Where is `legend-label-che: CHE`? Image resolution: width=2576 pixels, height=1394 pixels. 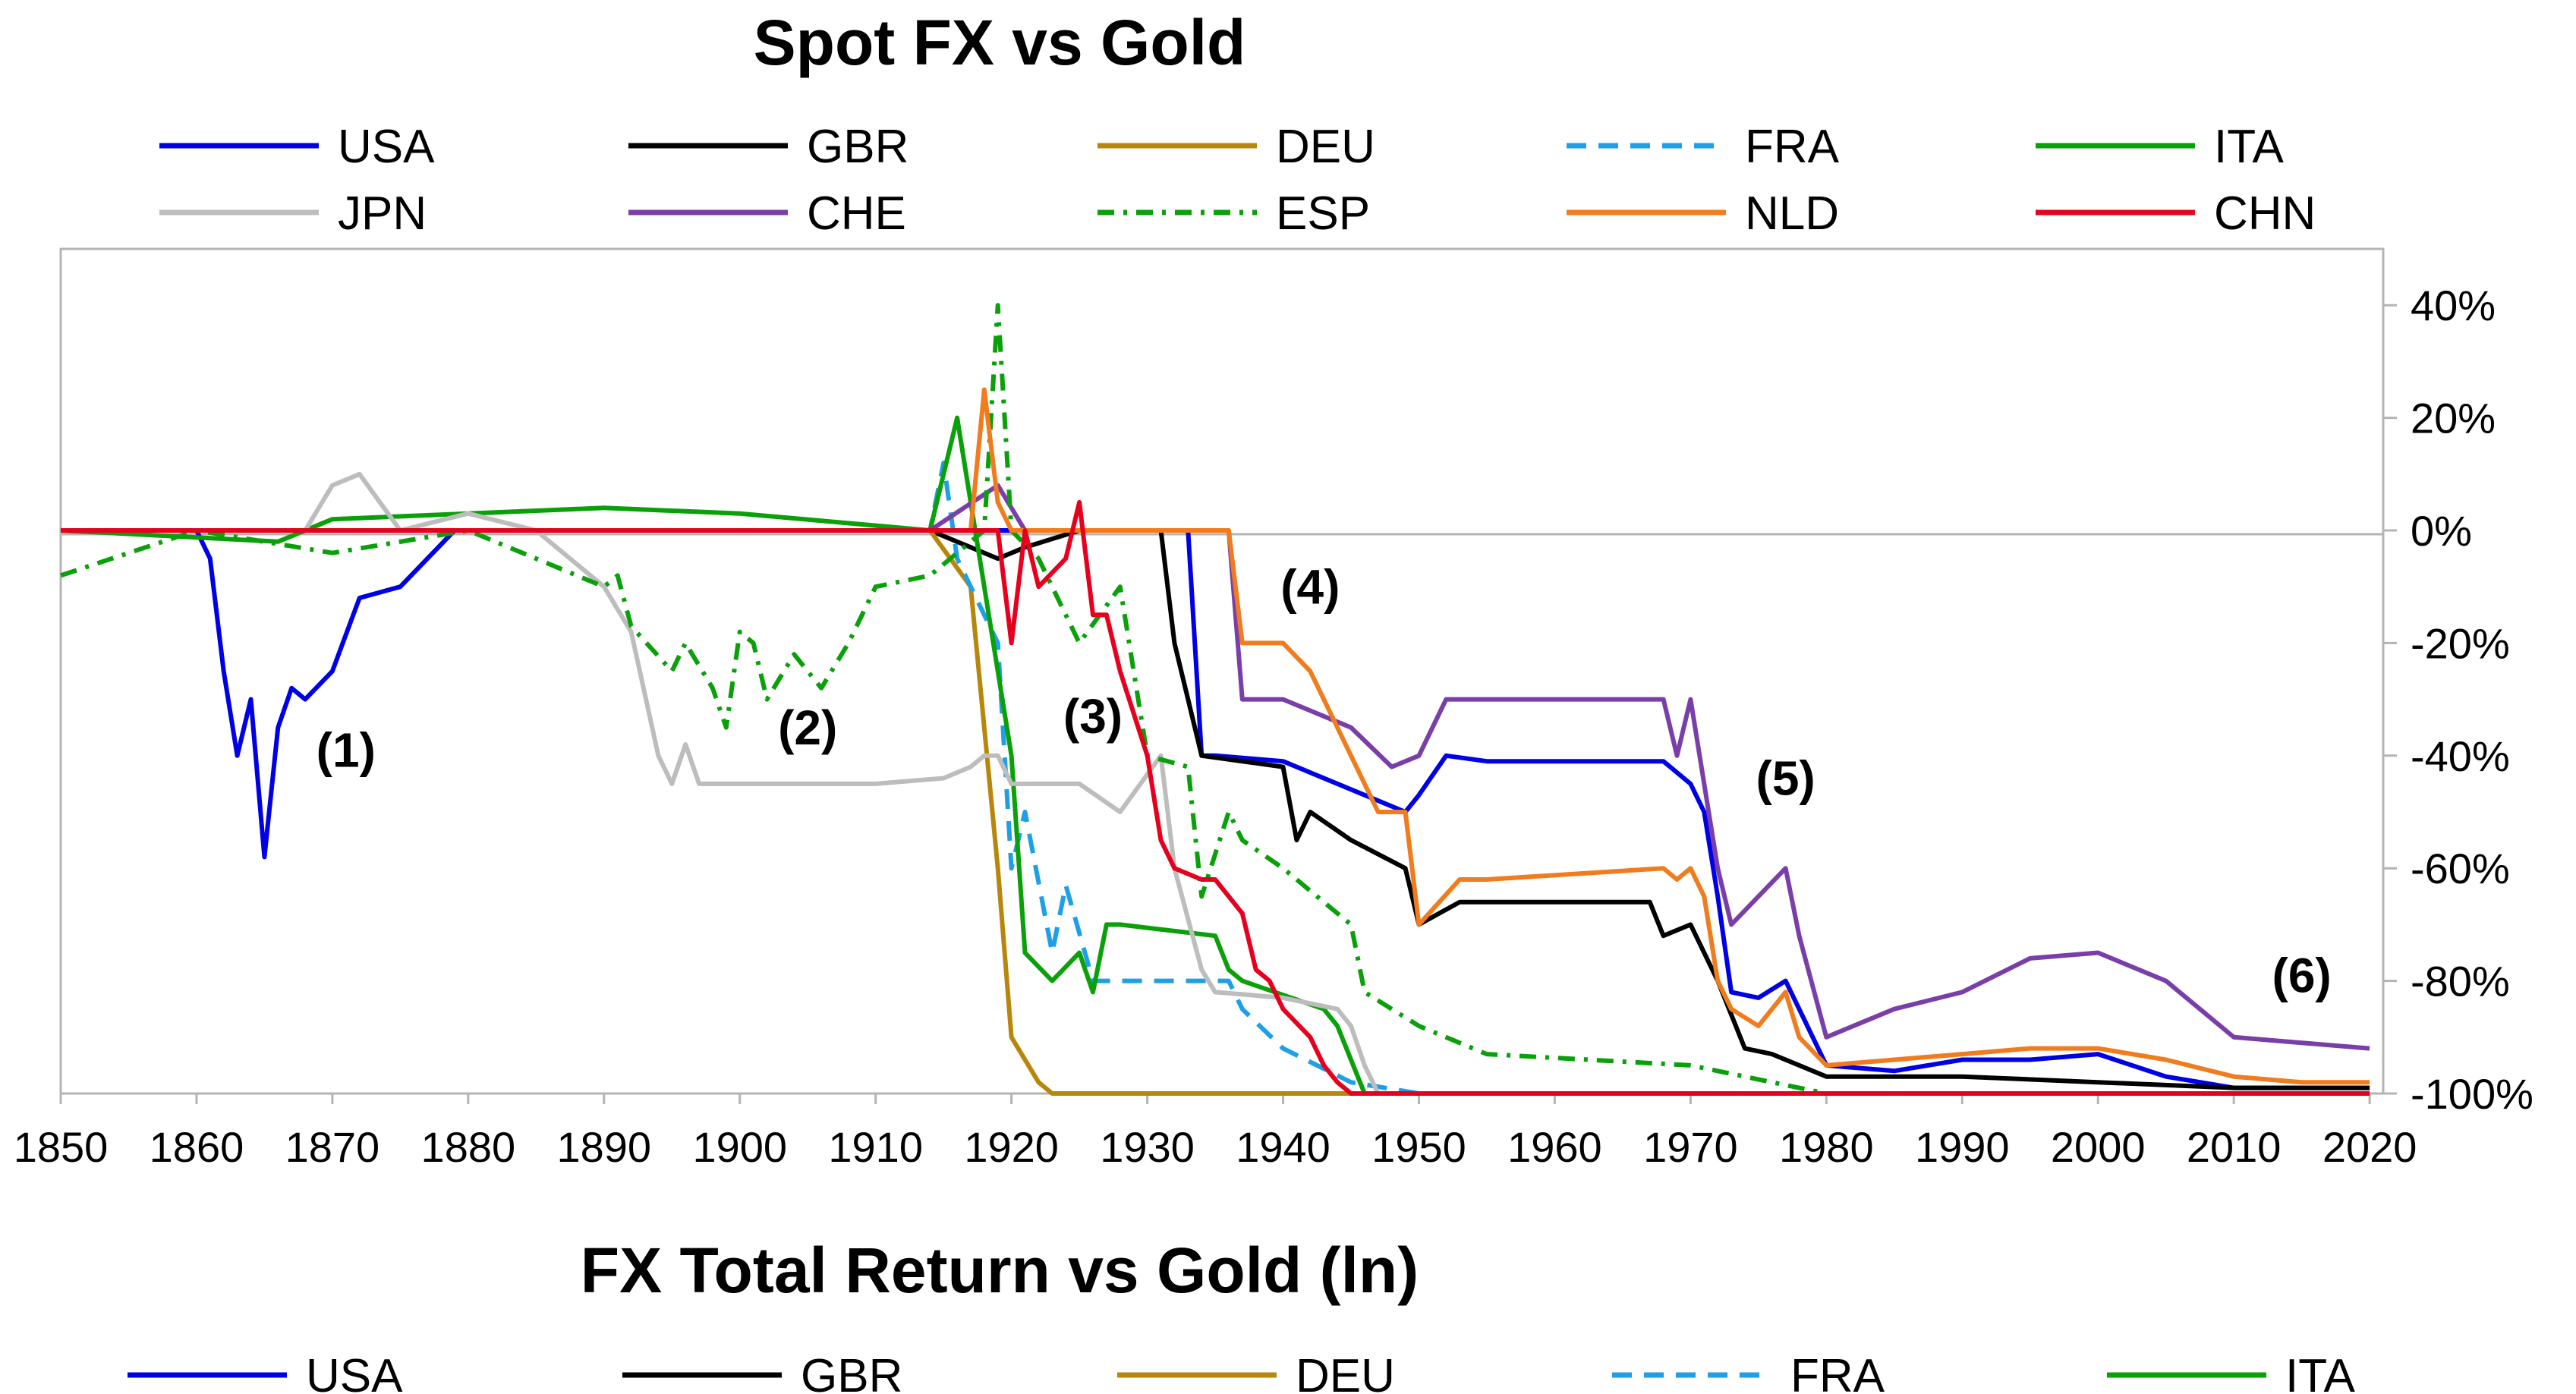
legend-label-che: CHE is located at coordinates (856, 214).